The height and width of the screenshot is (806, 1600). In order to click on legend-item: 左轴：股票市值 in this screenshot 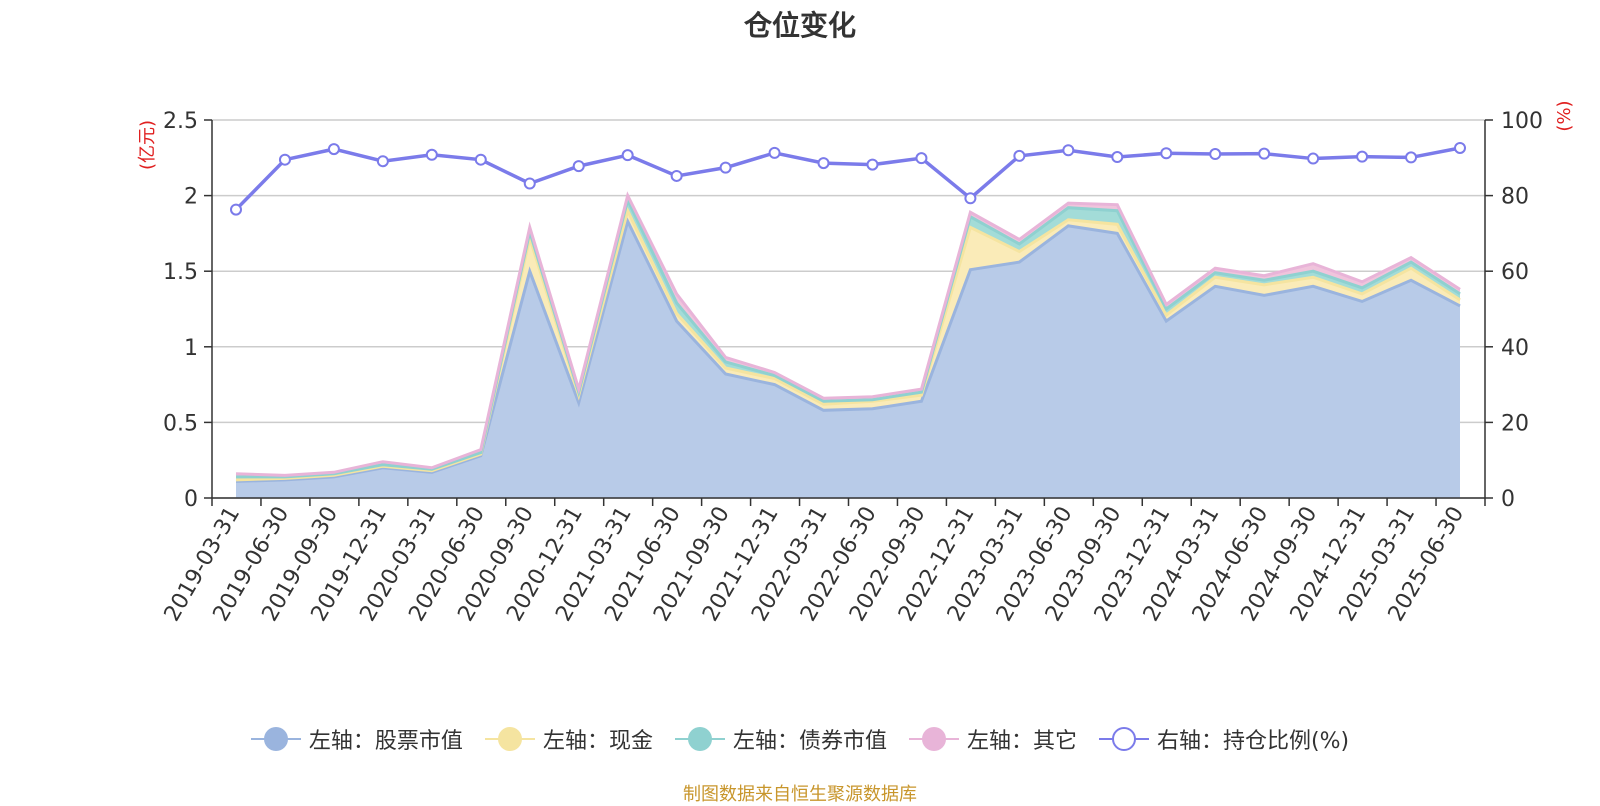, I will do `click(356, 739)`.